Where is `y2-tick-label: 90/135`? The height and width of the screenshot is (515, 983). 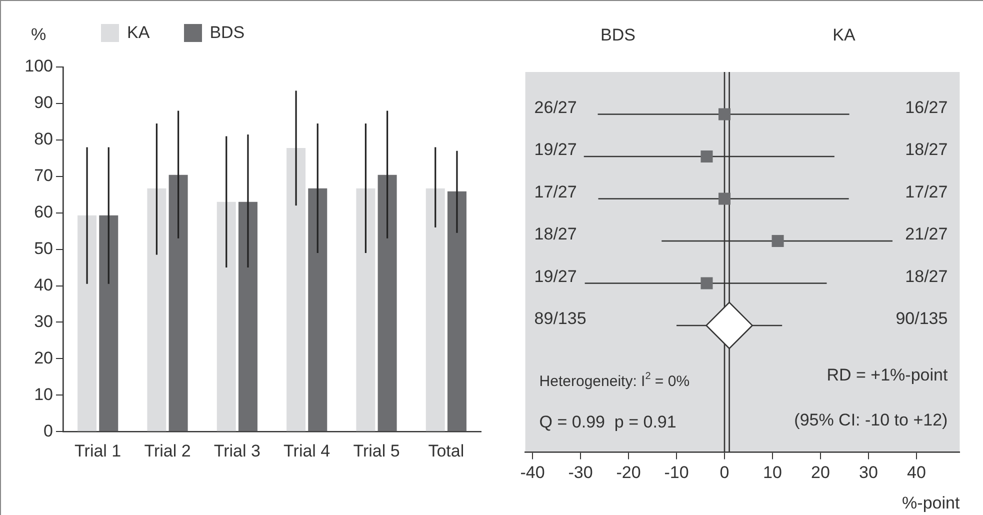
y2-tick-label: 90/135 is located at coordinates (922, 318).